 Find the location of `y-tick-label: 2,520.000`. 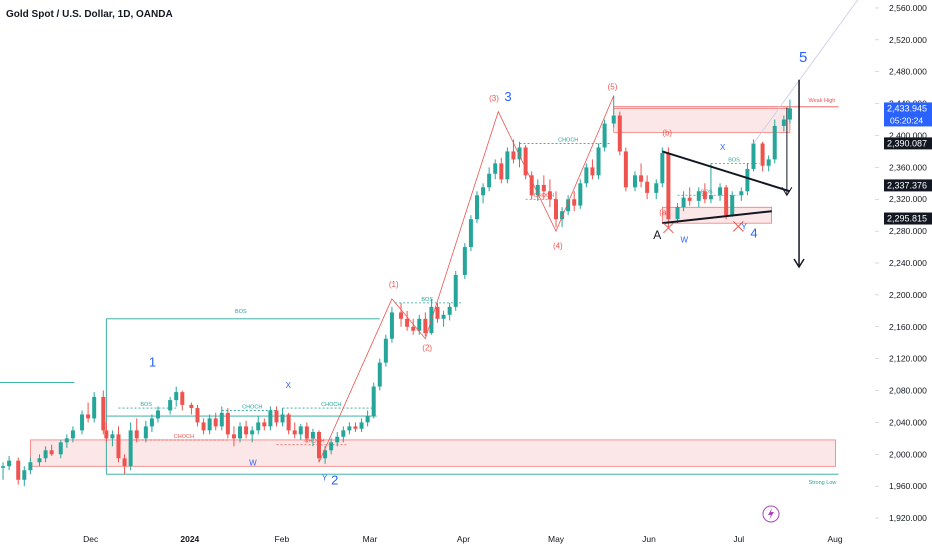

y-tick-label: 2,520.000 is located at coordinates (908, 40).